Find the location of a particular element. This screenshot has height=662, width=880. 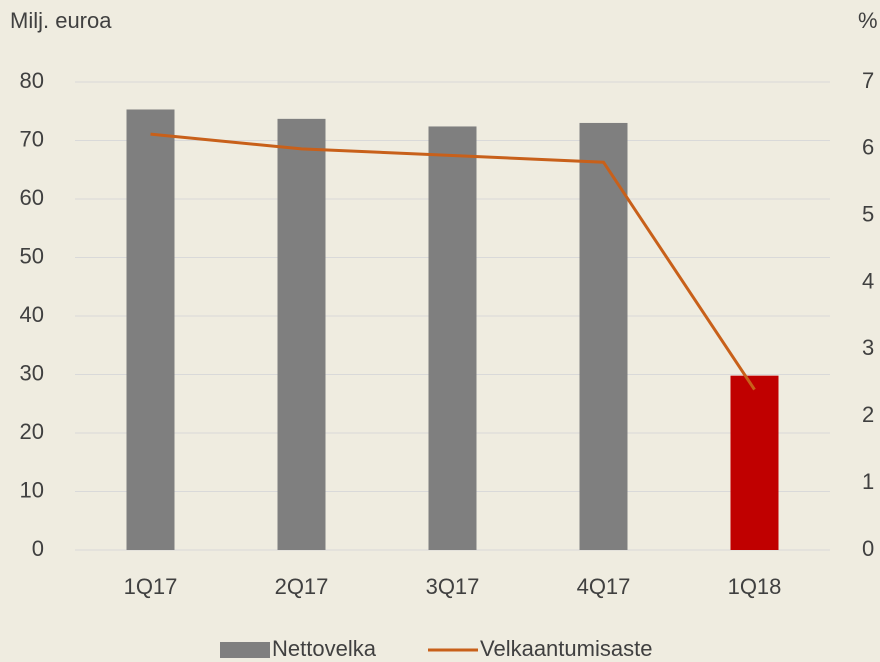

legend-swatch is located at coordinates (245, 650).